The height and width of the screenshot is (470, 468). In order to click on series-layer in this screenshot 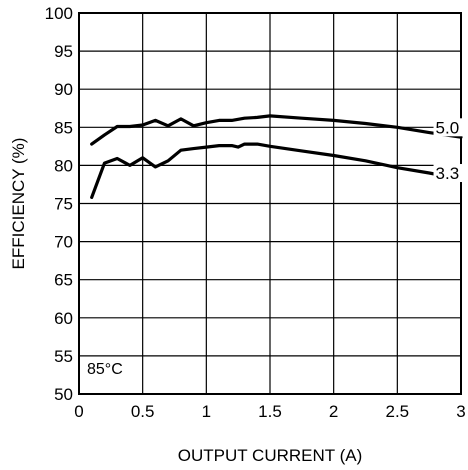, I will do `click(276, 156)`.